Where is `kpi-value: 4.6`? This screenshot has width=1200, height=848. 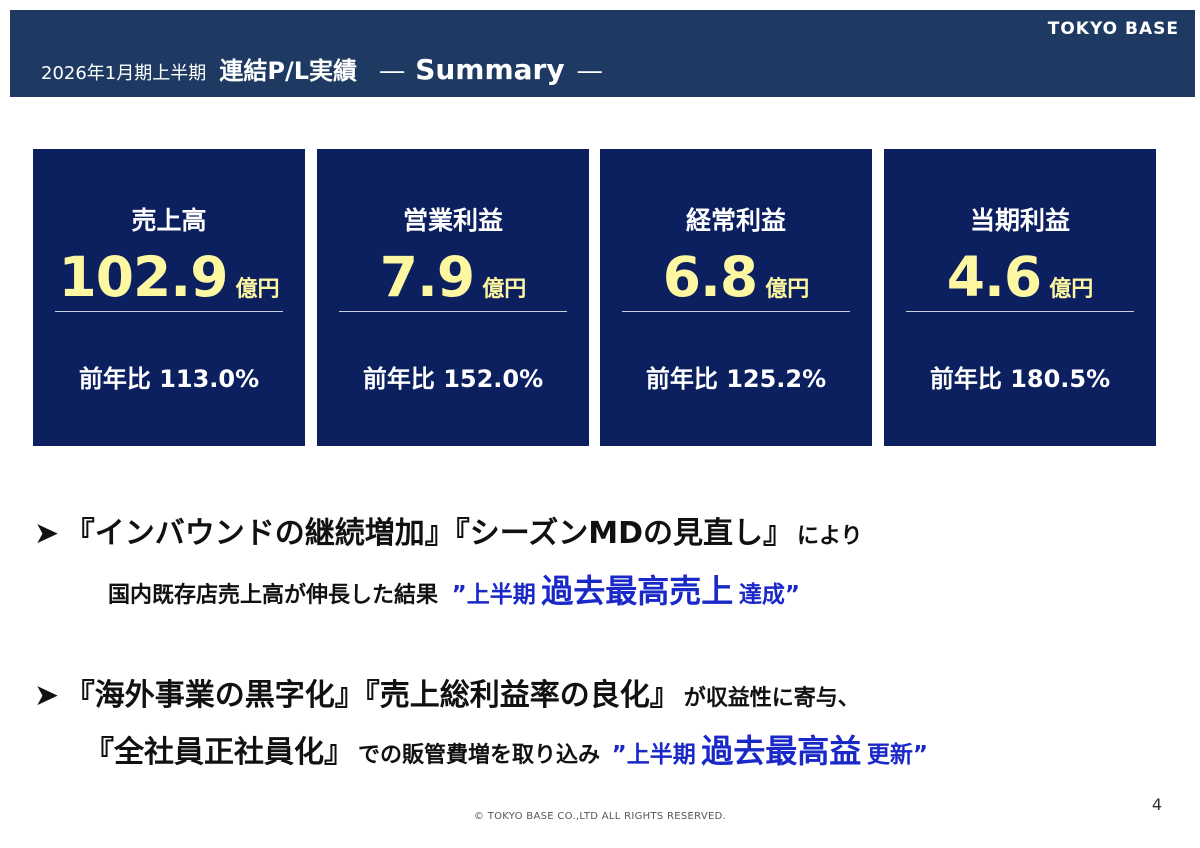
kpi-value: 4.6 is located at coordinates (994, 277).